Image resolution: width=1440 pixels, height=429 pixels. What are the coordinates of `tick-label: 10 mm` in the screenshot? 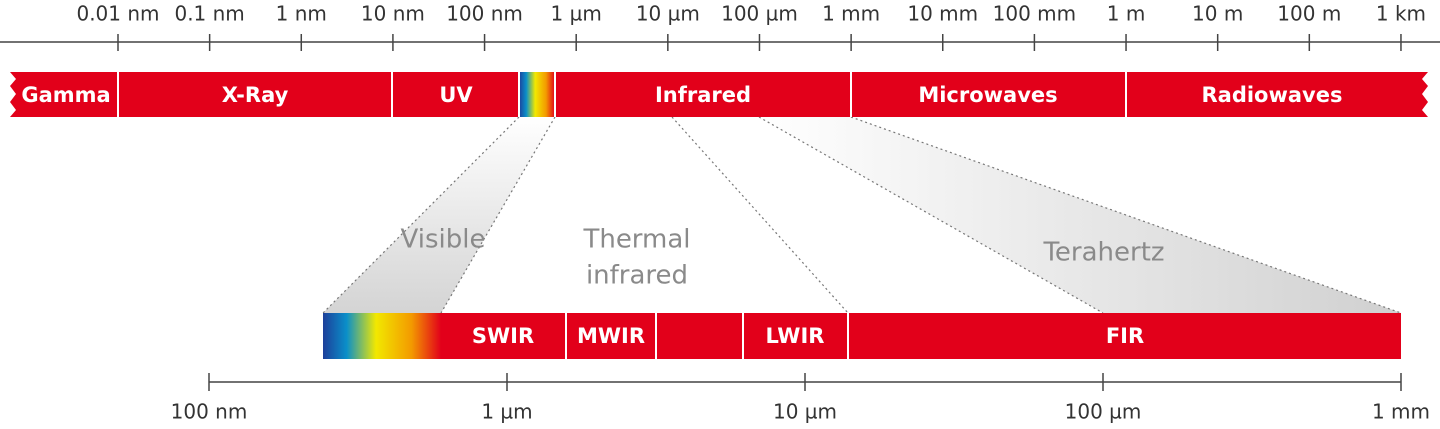 It's located at (942, 14).